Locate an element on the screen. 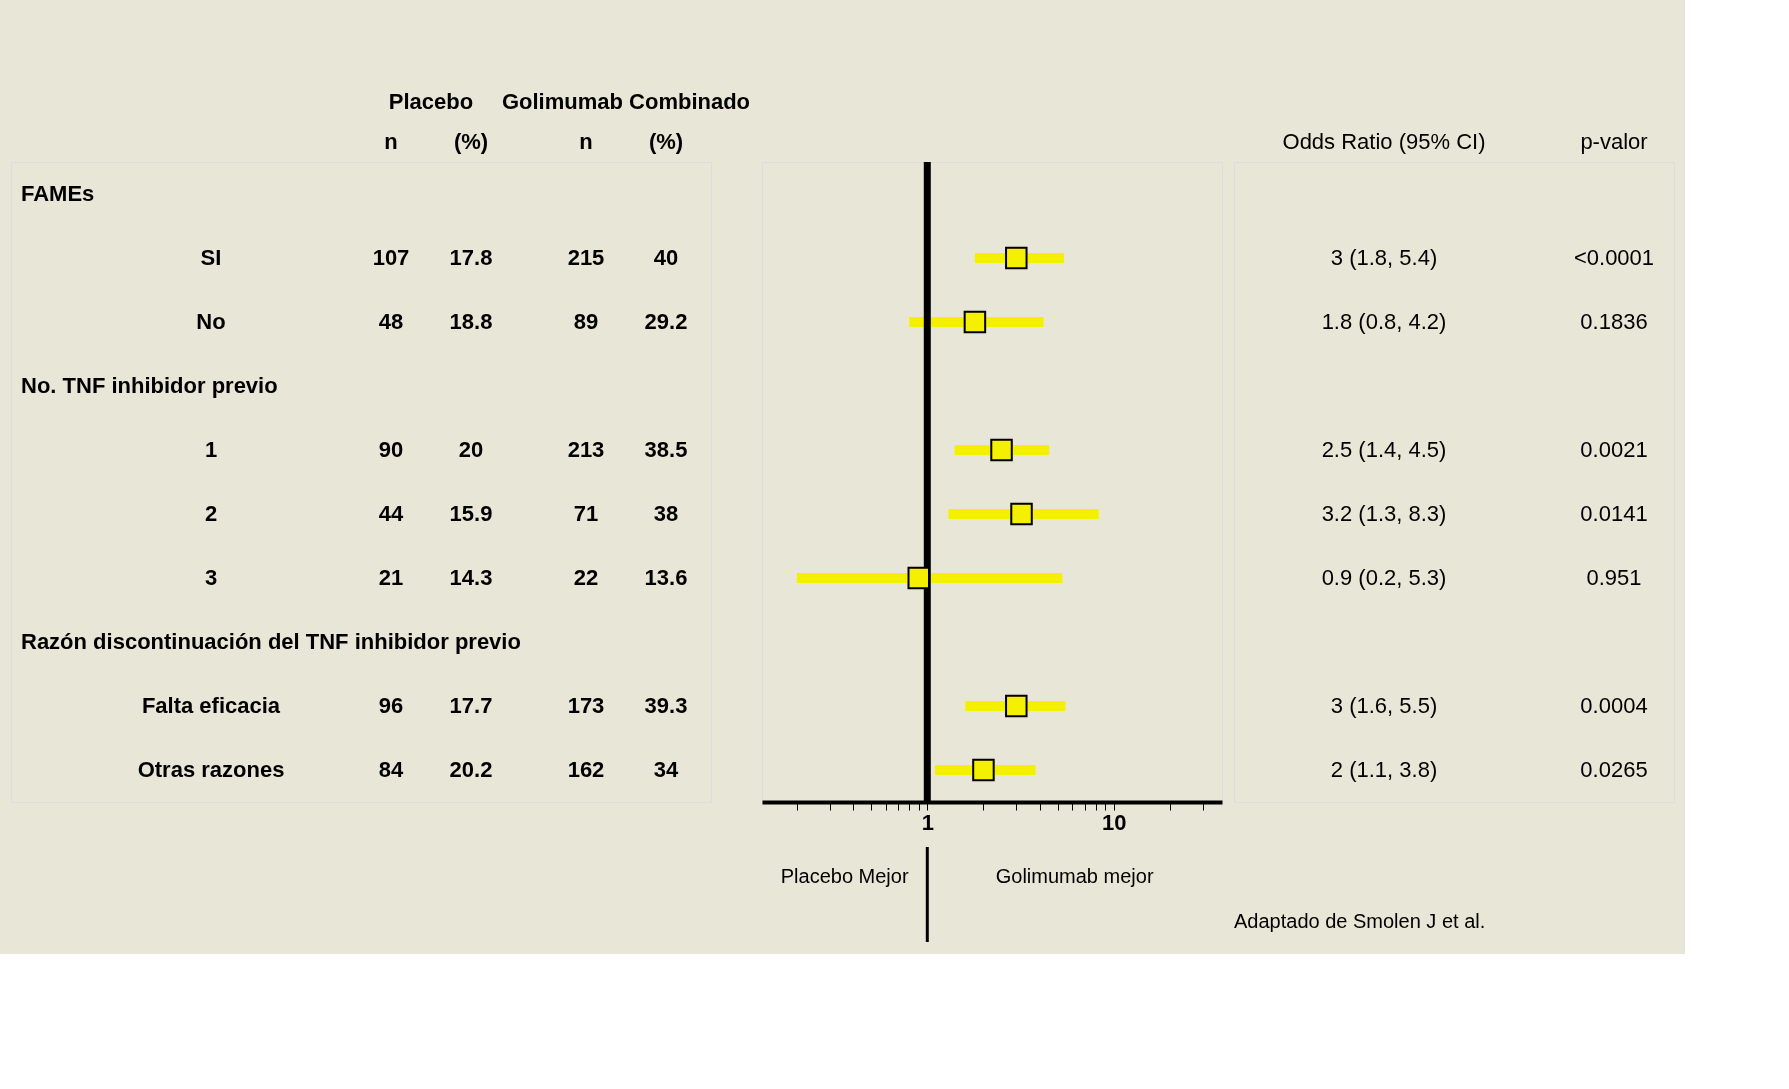 Image resolution: width=1789 pixels, height=1089 pixels. text: 14.3 is located at coordinates (471, 577).